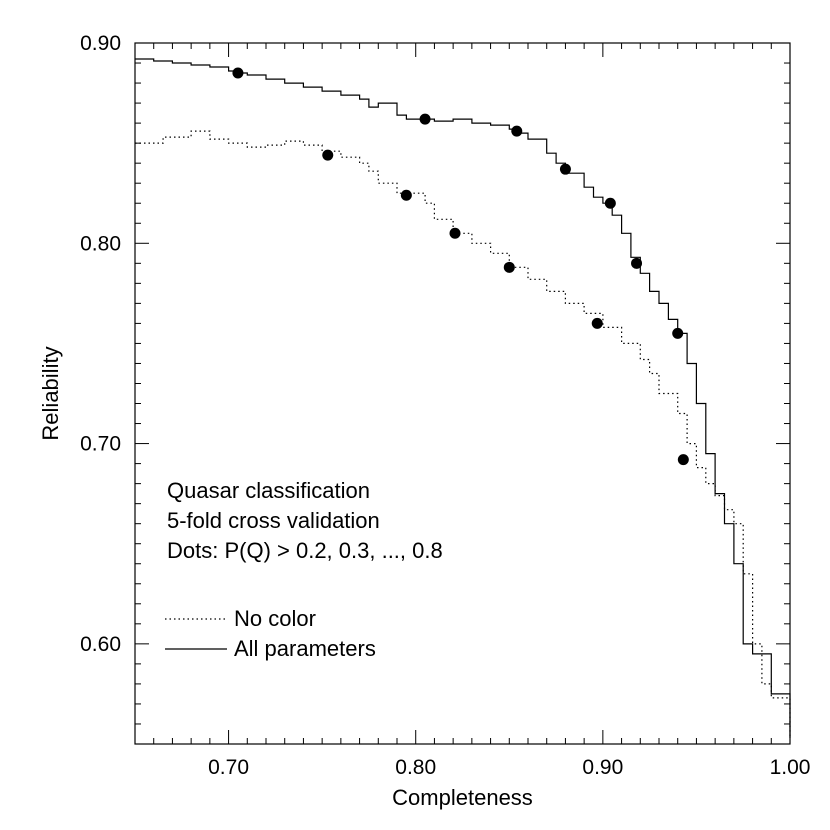  I want to click on x-tick-label: 1.00, so click(790, 767).